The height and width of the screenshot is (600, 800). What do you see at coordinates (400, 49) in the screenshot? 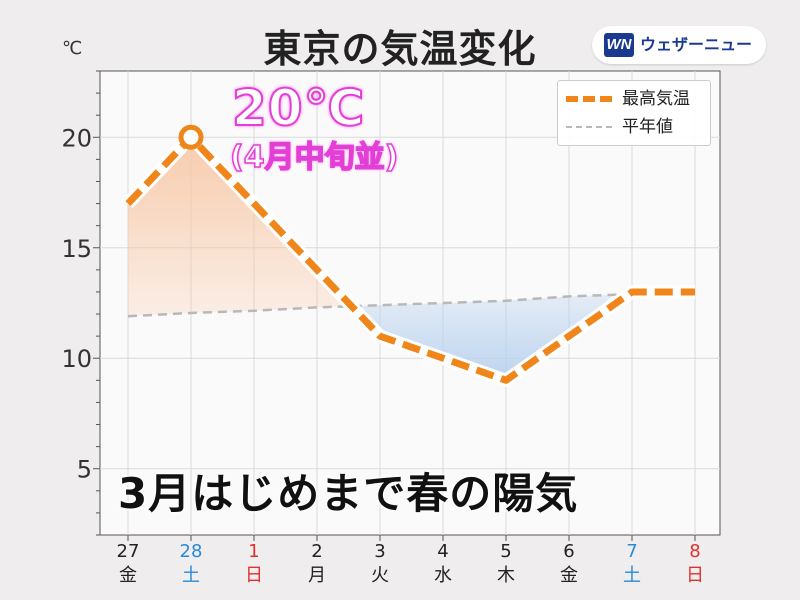
I see `chart-title: 東京の気温変化` at bounding box center [400, 49].